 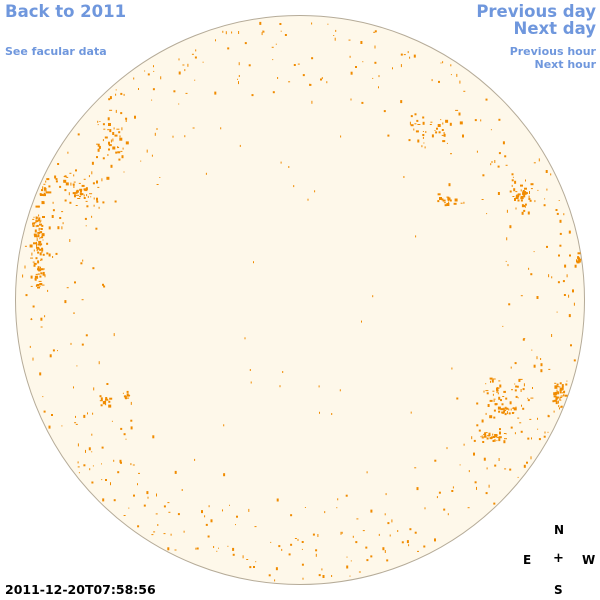 I want to click on next-hour-link: Next hour, so click(x=565, y=64).